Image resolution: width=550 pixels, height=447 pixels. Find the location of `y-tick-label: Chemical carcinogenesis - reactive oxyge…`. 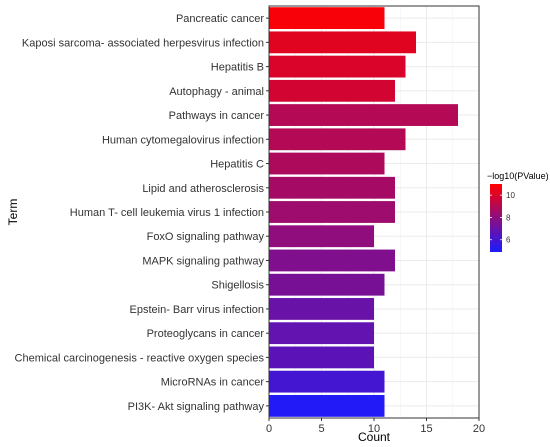

y-tick-label: Chemical carcinogenesis - reactive oxyge… is located at coordinates (140, 358).